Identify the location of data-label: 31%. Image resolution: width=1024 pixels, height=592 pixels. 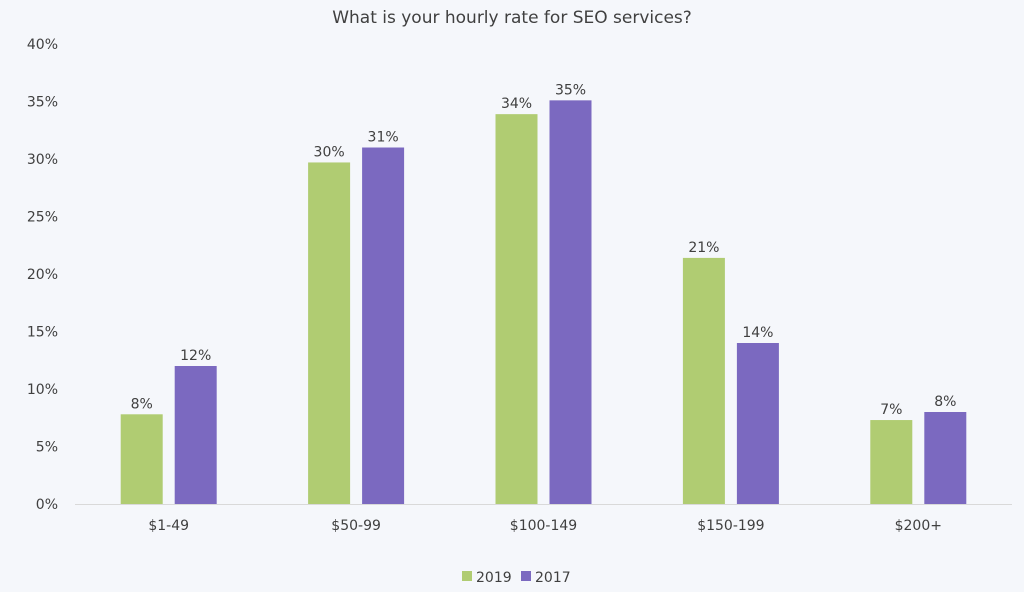
(383, 138).